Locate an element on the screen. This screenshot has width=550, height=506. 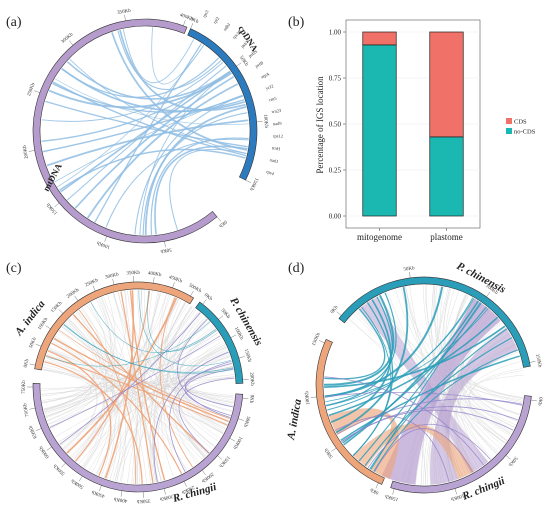
cpdna-label: cpDNA is located at coordinates (248, 39).